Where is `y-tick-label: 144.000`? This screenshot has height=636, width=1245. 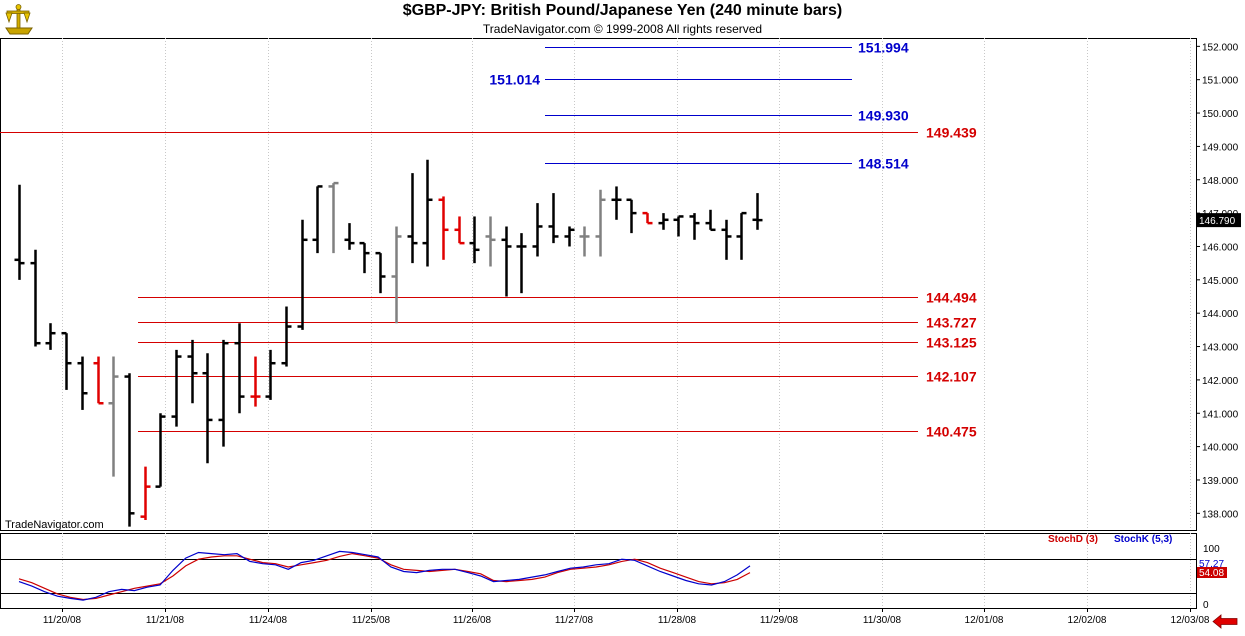 y-tick-label: 144.000 is located at coordinates (1220, 314).